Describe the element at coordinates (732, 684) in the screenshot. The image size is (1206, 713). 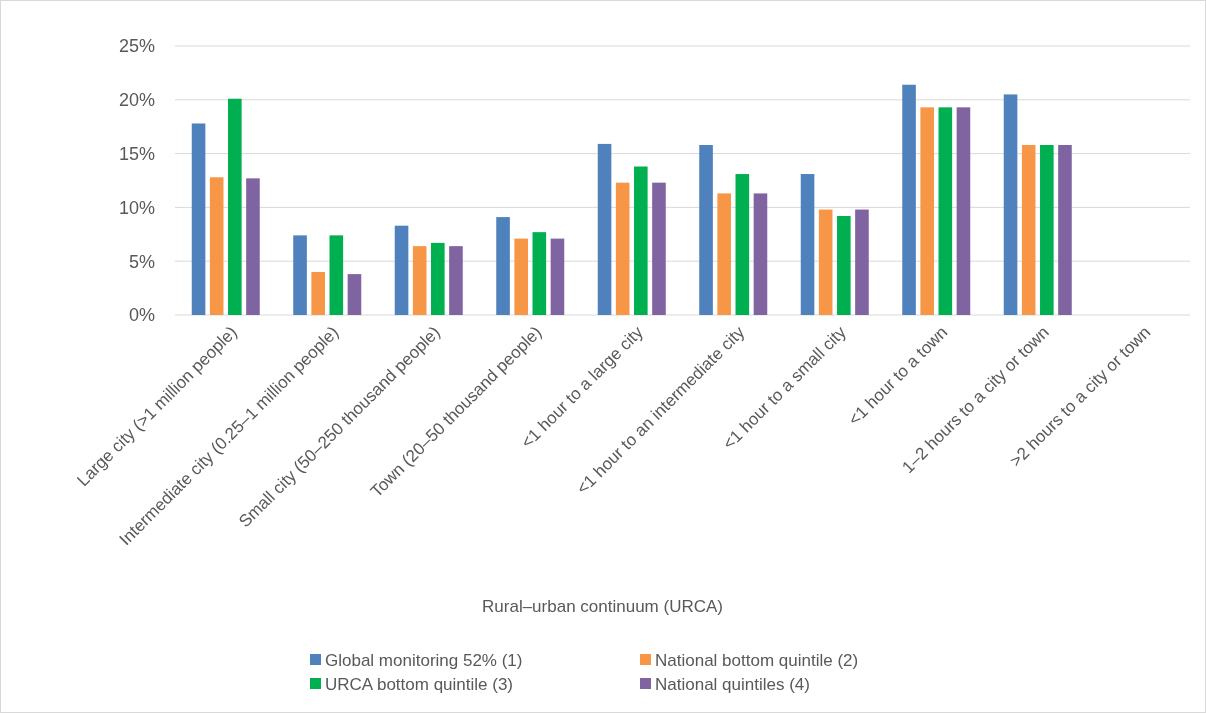
I see `legend-label: National quintiles (4)` at that location.